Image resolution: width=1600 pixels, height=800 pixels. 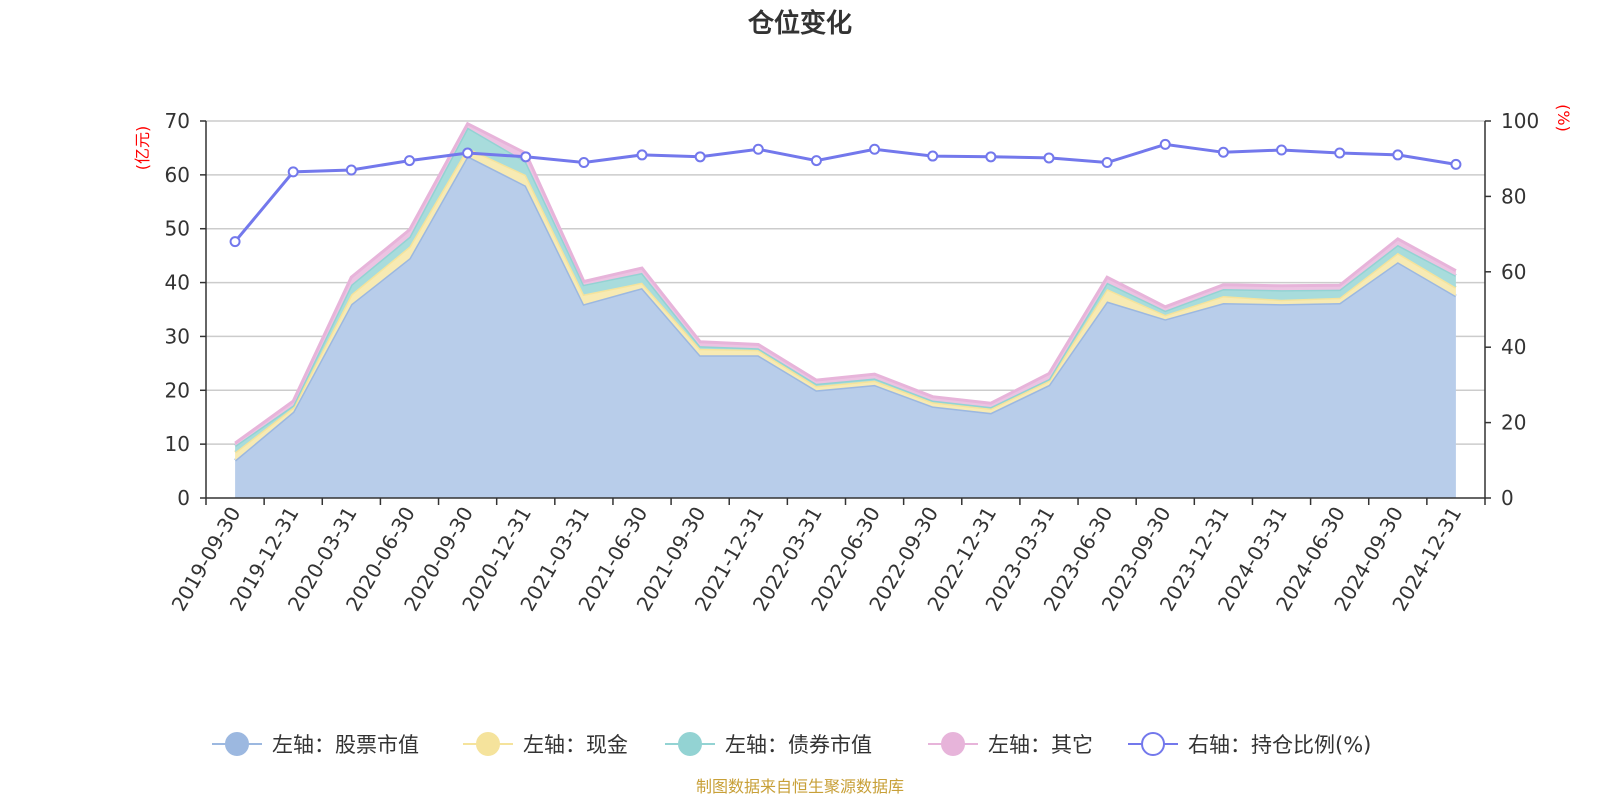 I want to click on legend-item: 左轴：现金, so click(x=545, y=744).